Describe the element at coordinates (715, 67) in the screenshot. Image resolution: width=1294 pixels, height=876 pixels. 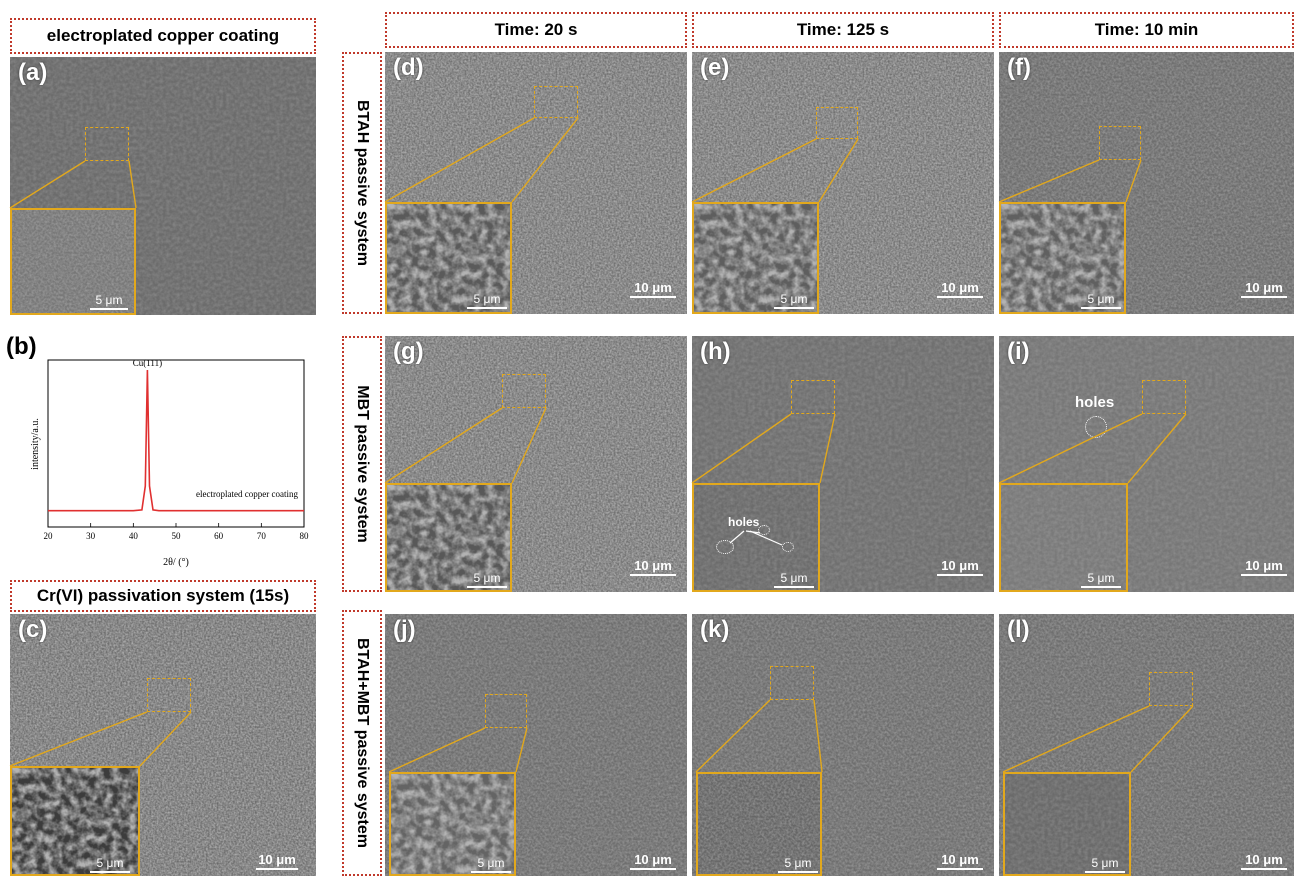
I see `panel-label-e: (e)` at that location.